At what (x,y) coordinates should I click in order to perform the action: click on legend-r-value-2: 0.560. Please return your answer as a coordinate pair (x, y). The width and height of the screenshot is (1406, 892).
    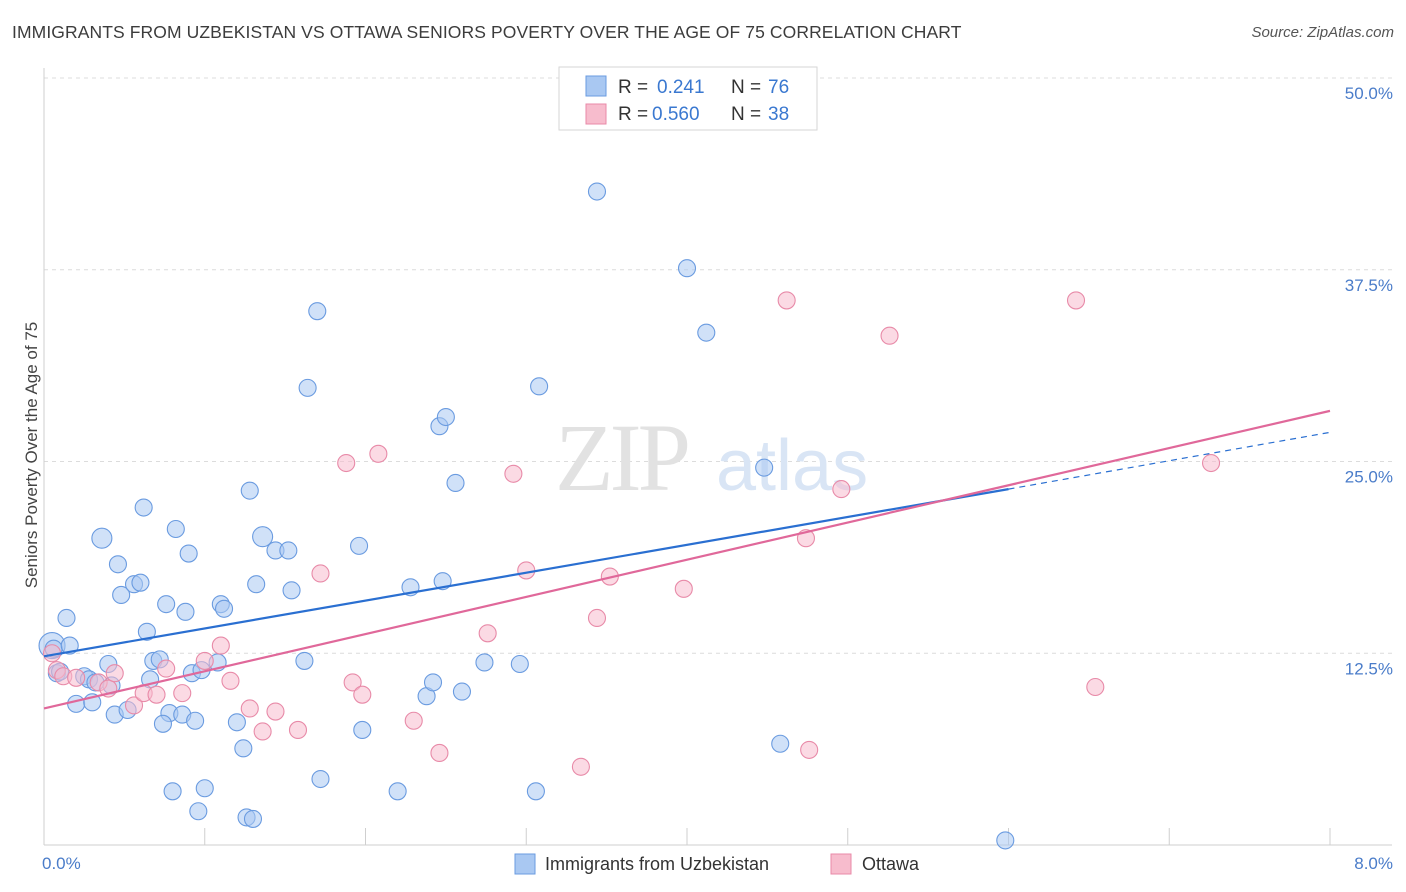
    Looking at the image, I should click on (676, 114).